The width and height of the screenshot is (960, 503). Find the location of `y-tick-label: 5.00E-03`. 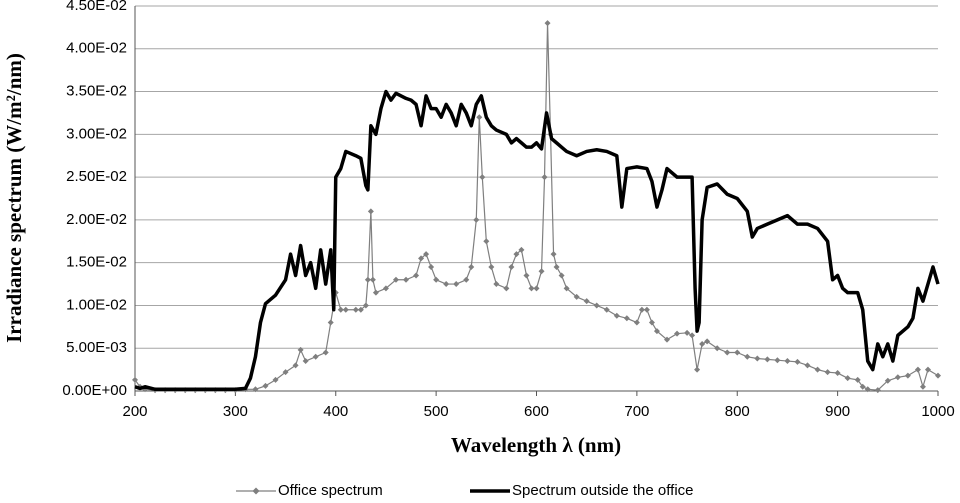

y-tick-label: 5.00E-03 is located at coordinates (96, 347).